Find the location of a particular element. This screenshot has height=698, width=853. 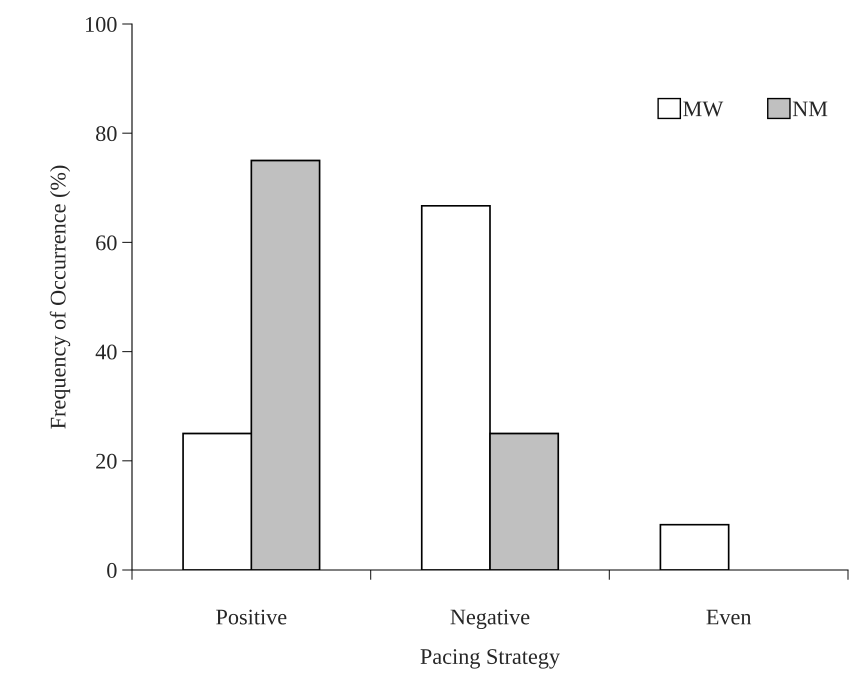

y-tick-label: 40 is located at coordinates (106, 352).